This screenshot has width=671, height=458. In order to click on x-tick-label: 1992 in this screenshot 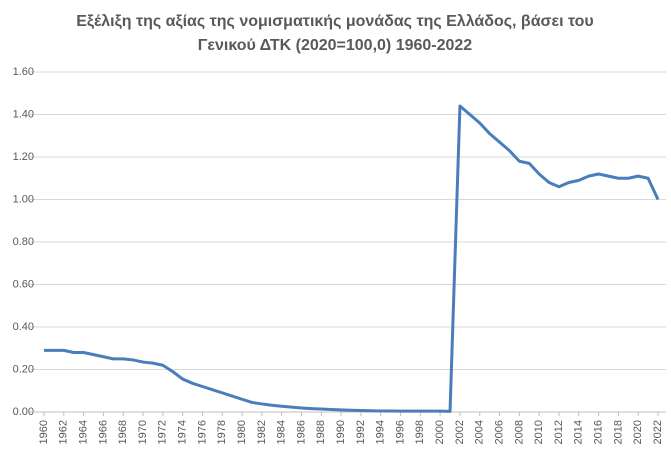, I will do `click(361, 432)`.